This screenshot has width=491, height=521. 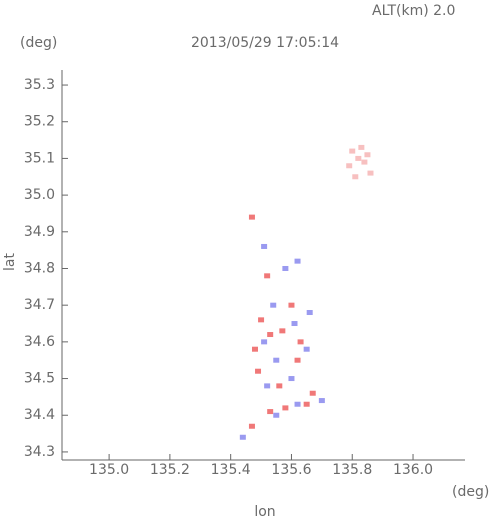 I want to click on x-tick-label: 135.8, so click(x=352, y=470).